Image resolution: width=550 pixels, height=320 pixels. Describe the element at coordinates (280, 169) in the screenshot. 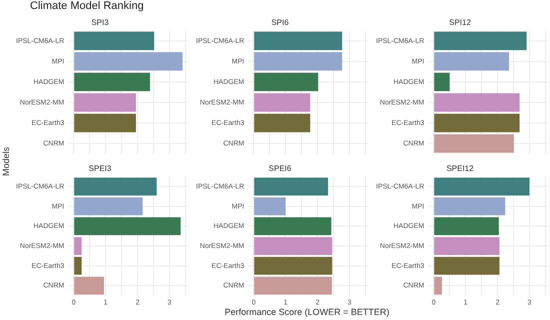

I see `chart-title: SPEI6` at that location.